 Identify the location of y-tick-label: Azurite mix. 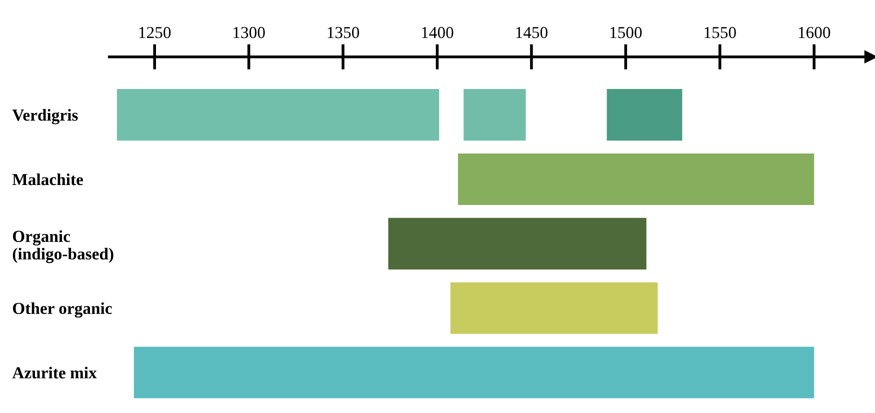
(54, 372).